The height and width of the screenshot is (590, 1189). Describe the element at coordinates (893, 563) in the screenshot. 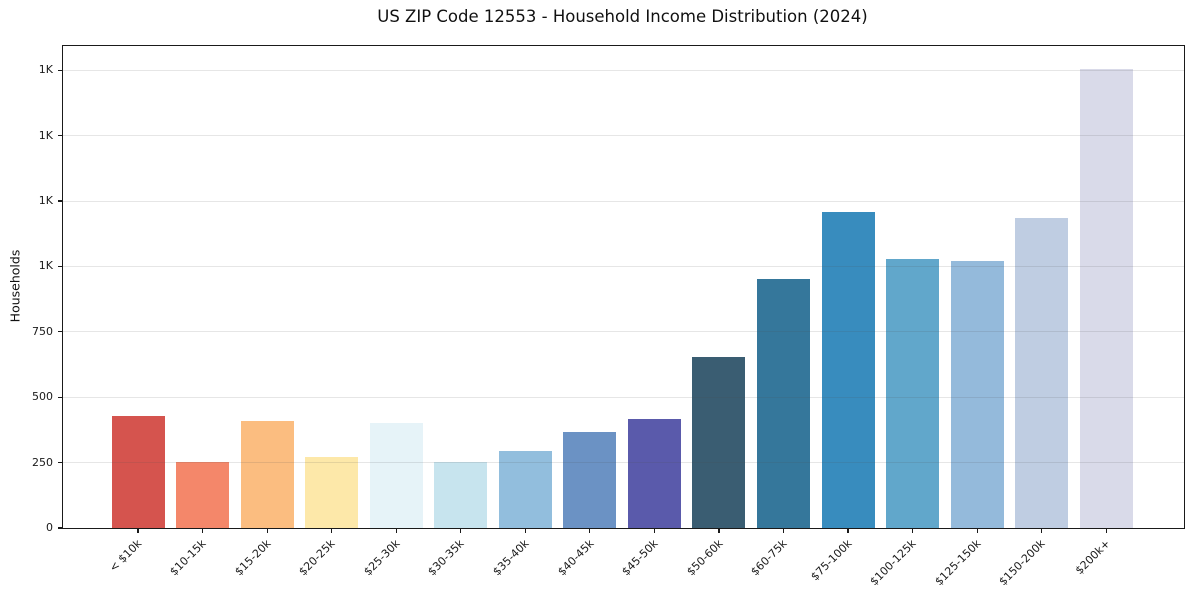

I see `x-tick-label: $100-125k` at that location.